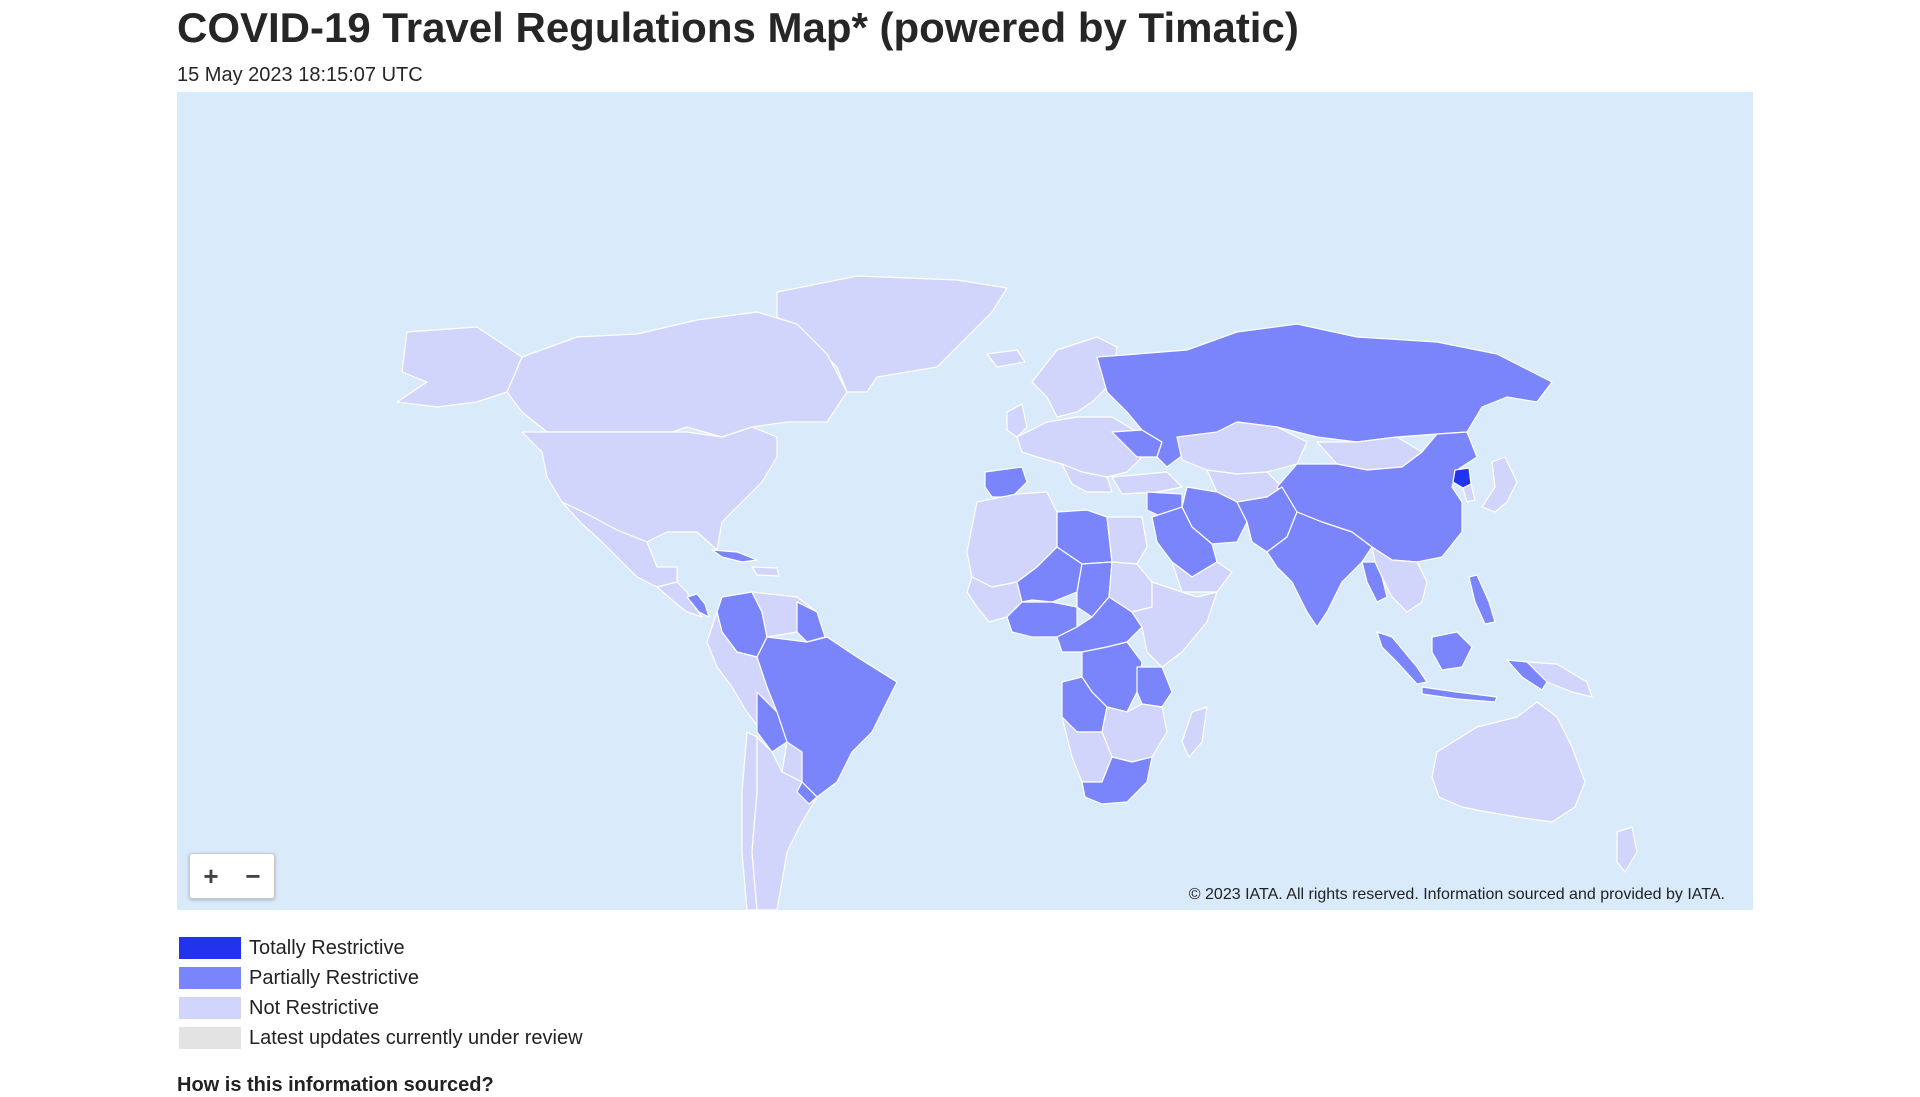 This screenshot has height=1097, width=1920. I want to click on country-australia, so click(1508, 762).